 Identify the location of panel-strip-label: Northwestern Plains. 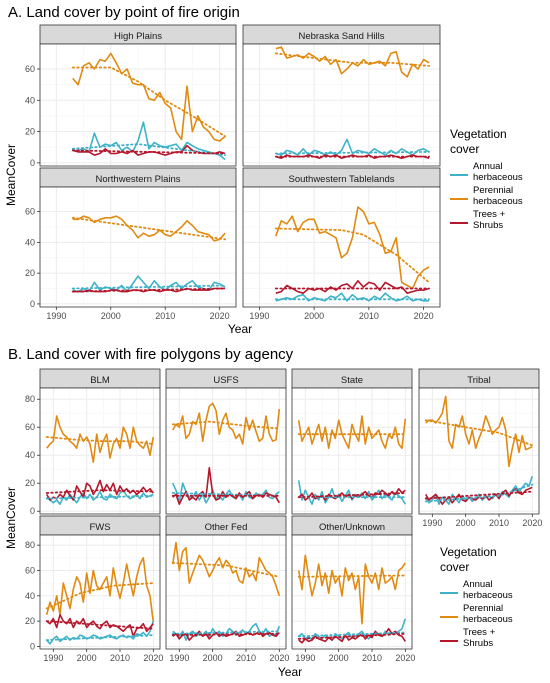
(137, 179).